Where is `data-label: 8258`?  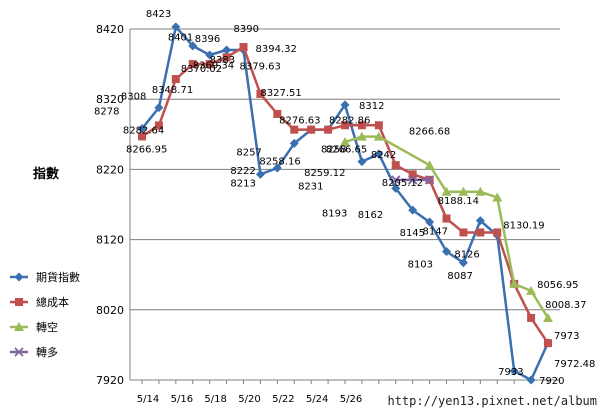 data-label: 8258 is located at coordinates (333, 150).